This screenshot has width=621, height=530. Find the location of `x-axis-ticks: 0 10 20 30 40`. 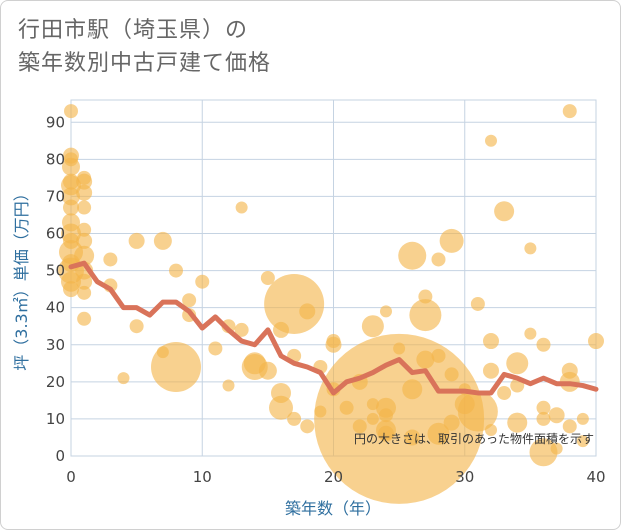

x-axis-ticks: 0 10 20 30 40 is located at coordinates (335, 477).